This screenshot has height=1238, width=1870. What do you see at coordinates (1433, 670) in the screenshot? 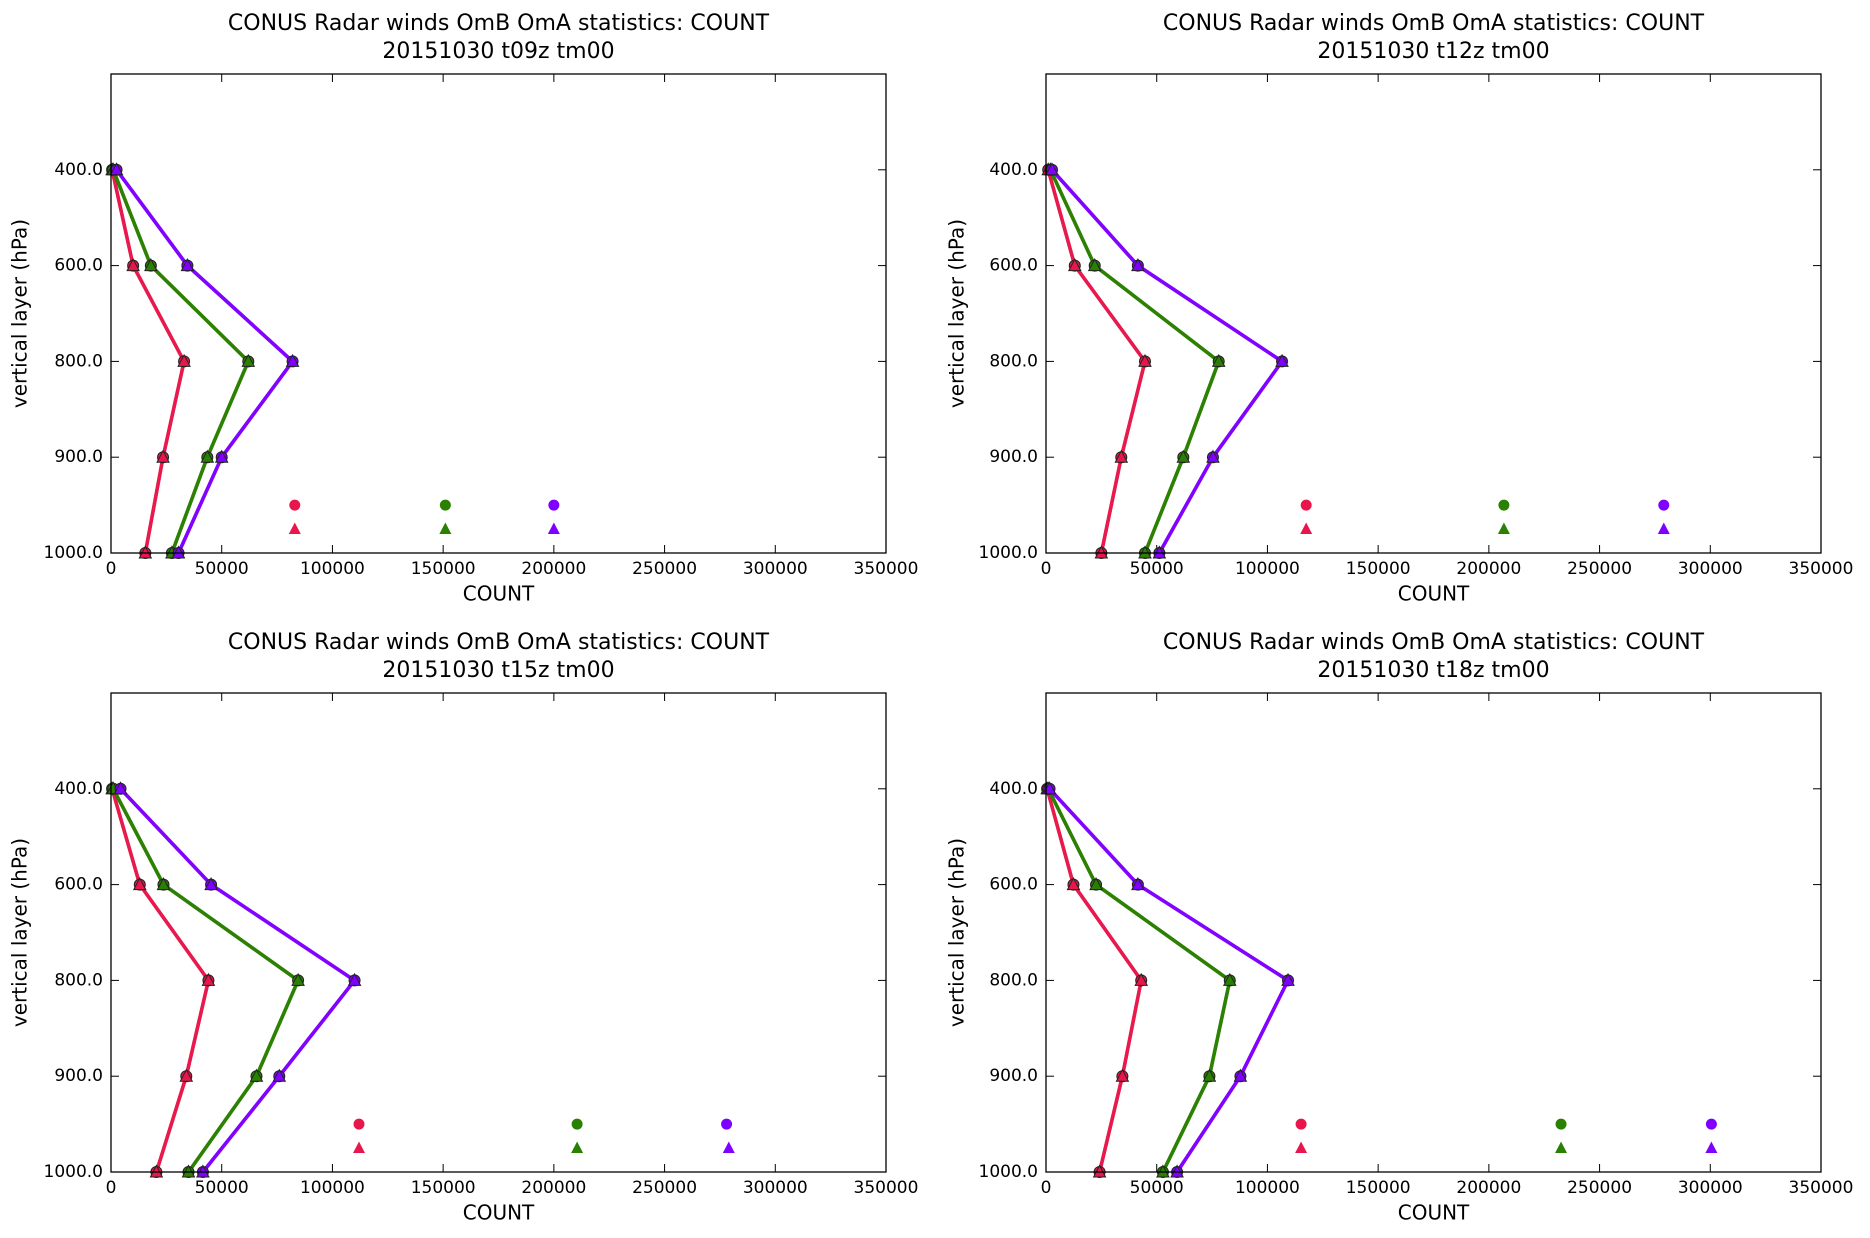
I see `chart-subtitle: 20151030 t18z tm00` at bounding box center [1433, 670].